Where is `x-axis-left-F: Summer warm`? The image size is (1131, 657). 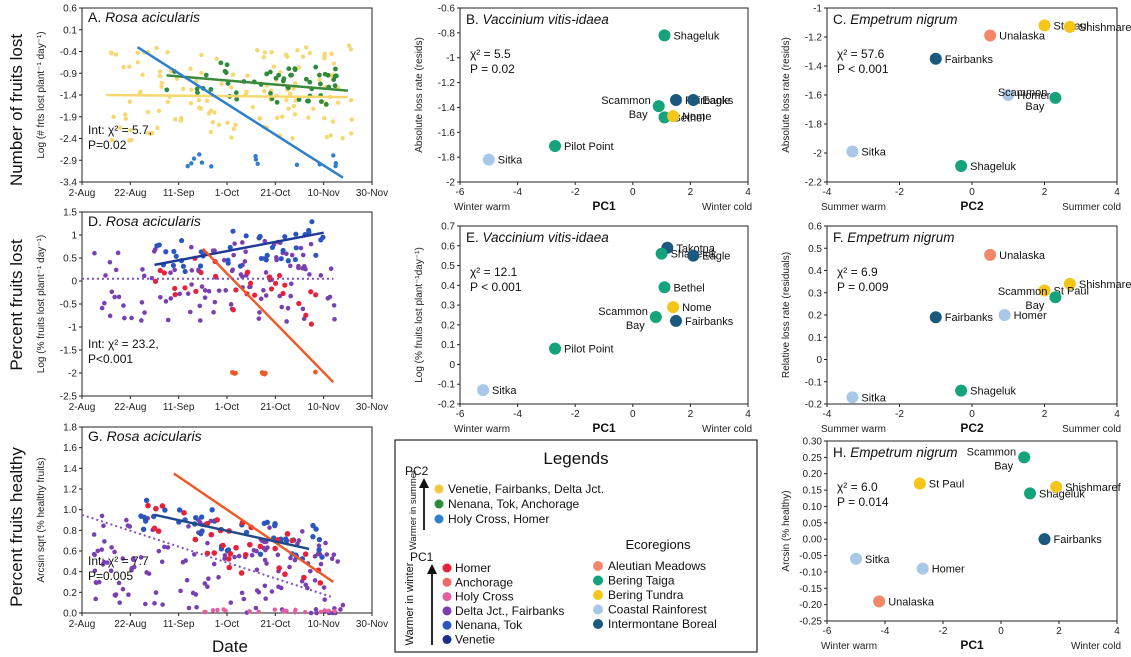 x-axis-left-F: Summer warm is located at coordinates (853, 429).